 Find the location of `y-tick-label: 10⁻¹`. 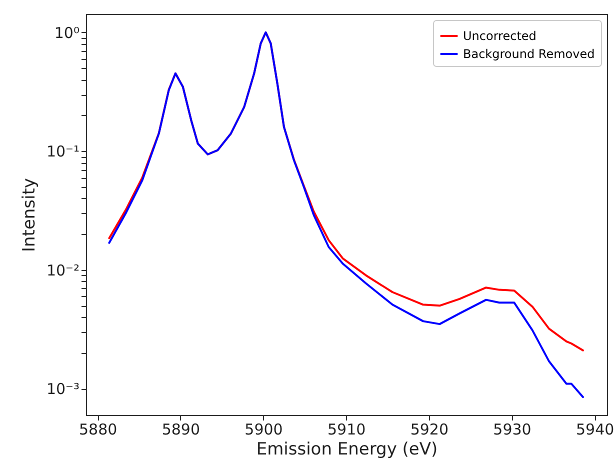

y-tick-label: 10⁻¹ is located at coordinates (63, 151).